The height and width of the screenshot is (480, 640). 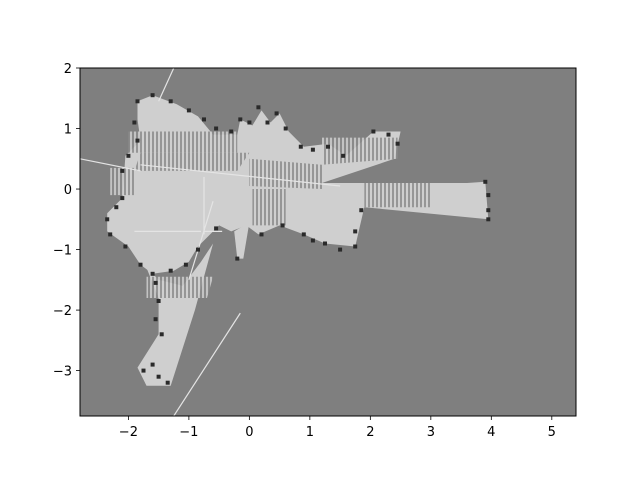 What do you see at coordinates (68, 190) in the screenshot?
I see `y-tick-label: 0` at bounding box center [68, 190].